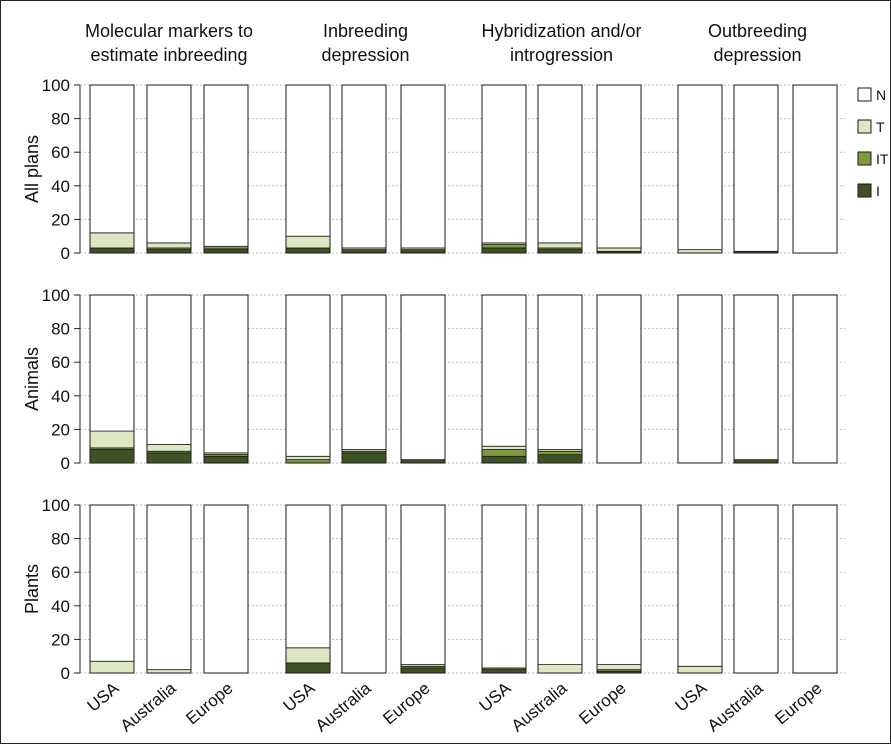  What do you see at coordinates (864, 190) in the screenshot?
I see `legend-swatch-i` at bounding box center [864, 190].